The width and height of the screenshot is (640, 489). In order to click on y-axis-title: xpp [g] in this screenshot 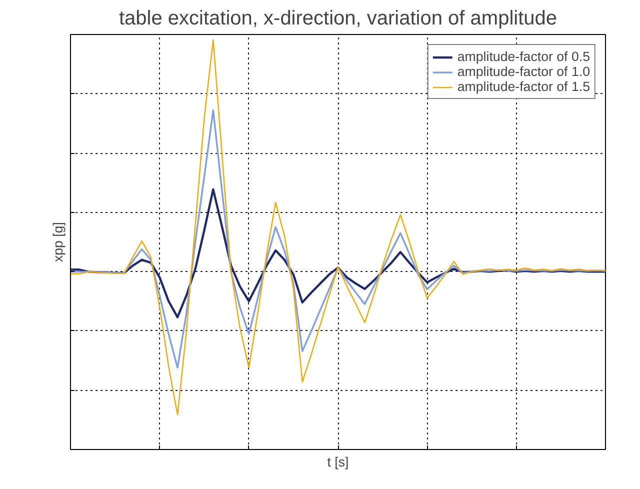, I will do `click(58, 242)`.